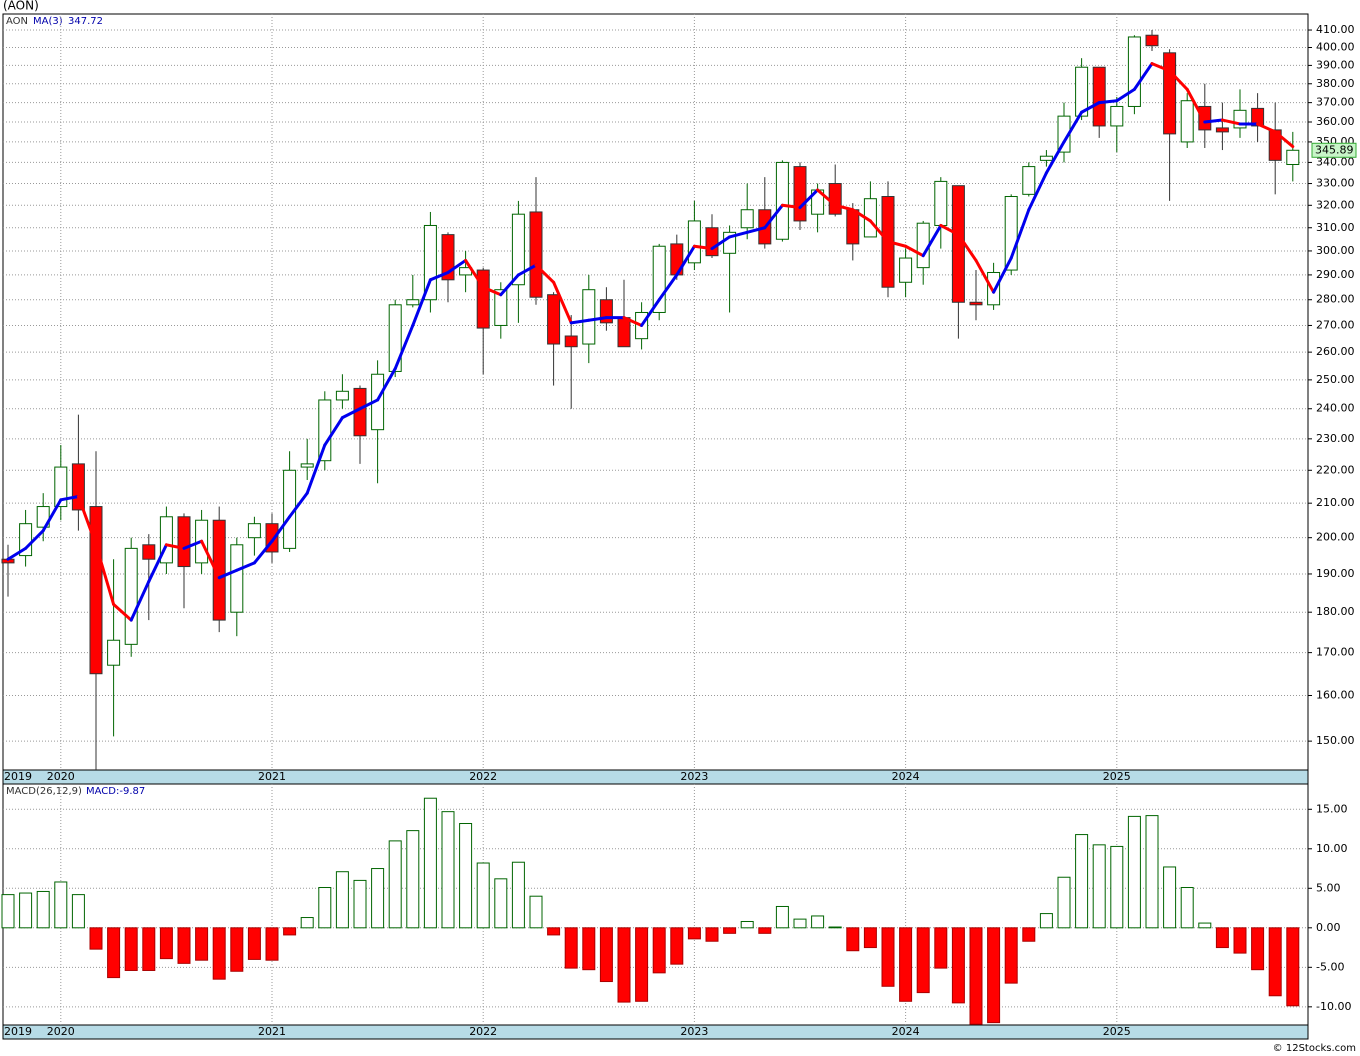  I want to click on y-tick-label: -10.00, so click(1333, 1006).